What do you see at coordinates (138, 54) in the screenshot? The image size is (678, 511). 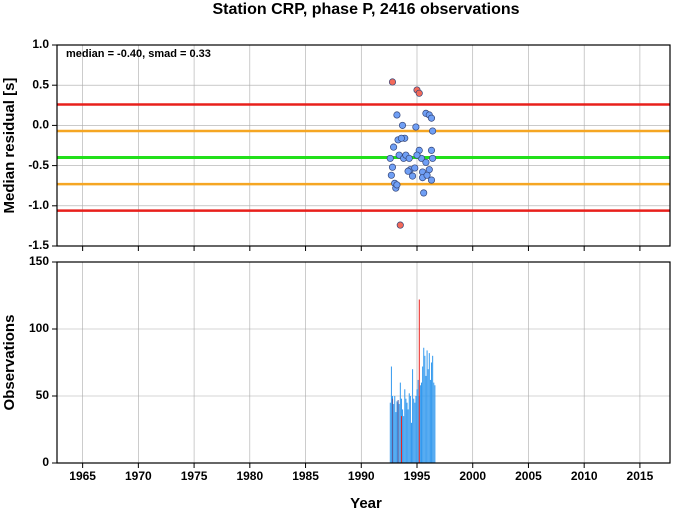 I see `annotation: median = -0.40, smad = 0.33` at bounding box center [138, 54].